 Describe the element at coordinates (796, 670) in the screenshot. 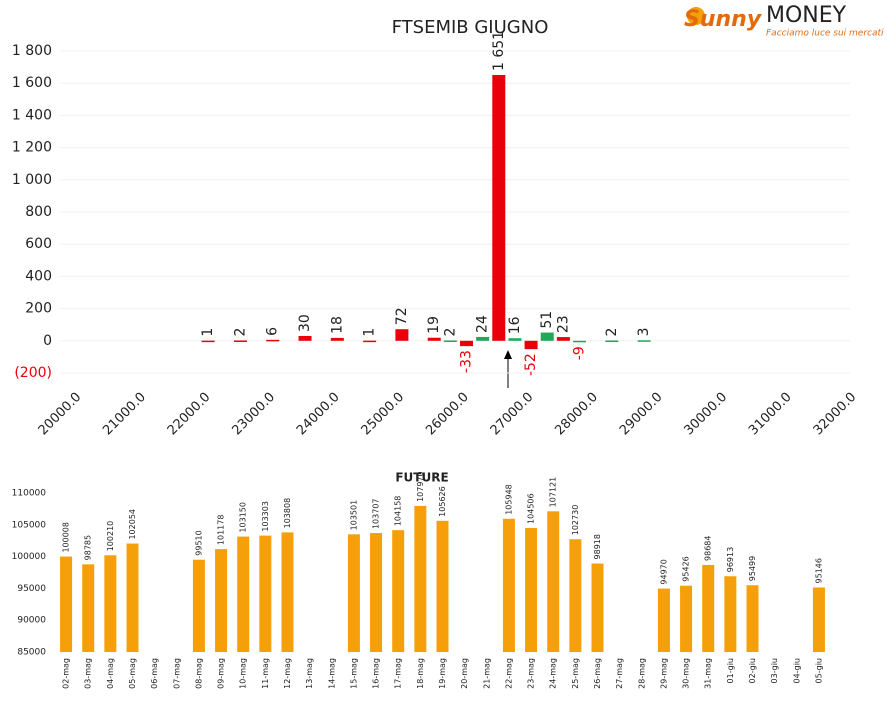

I see `x-tick-label: 04-giu` at that location.